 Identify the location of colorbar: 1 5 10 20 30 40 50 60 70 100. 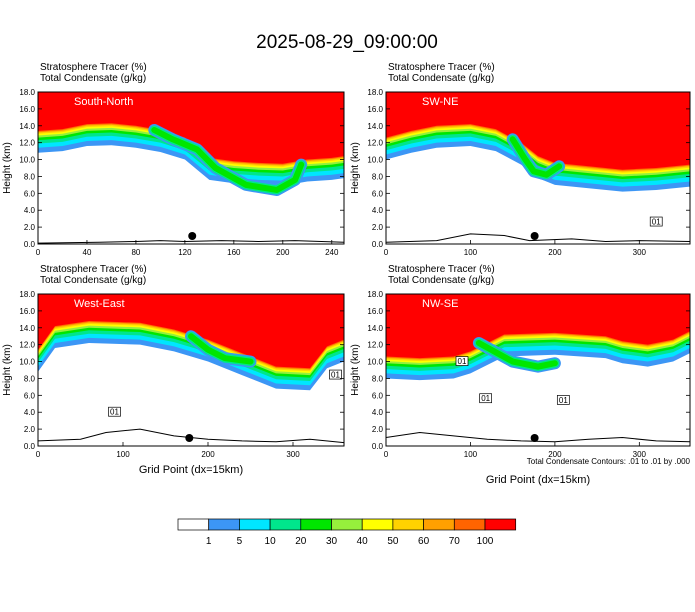
(347, 532).